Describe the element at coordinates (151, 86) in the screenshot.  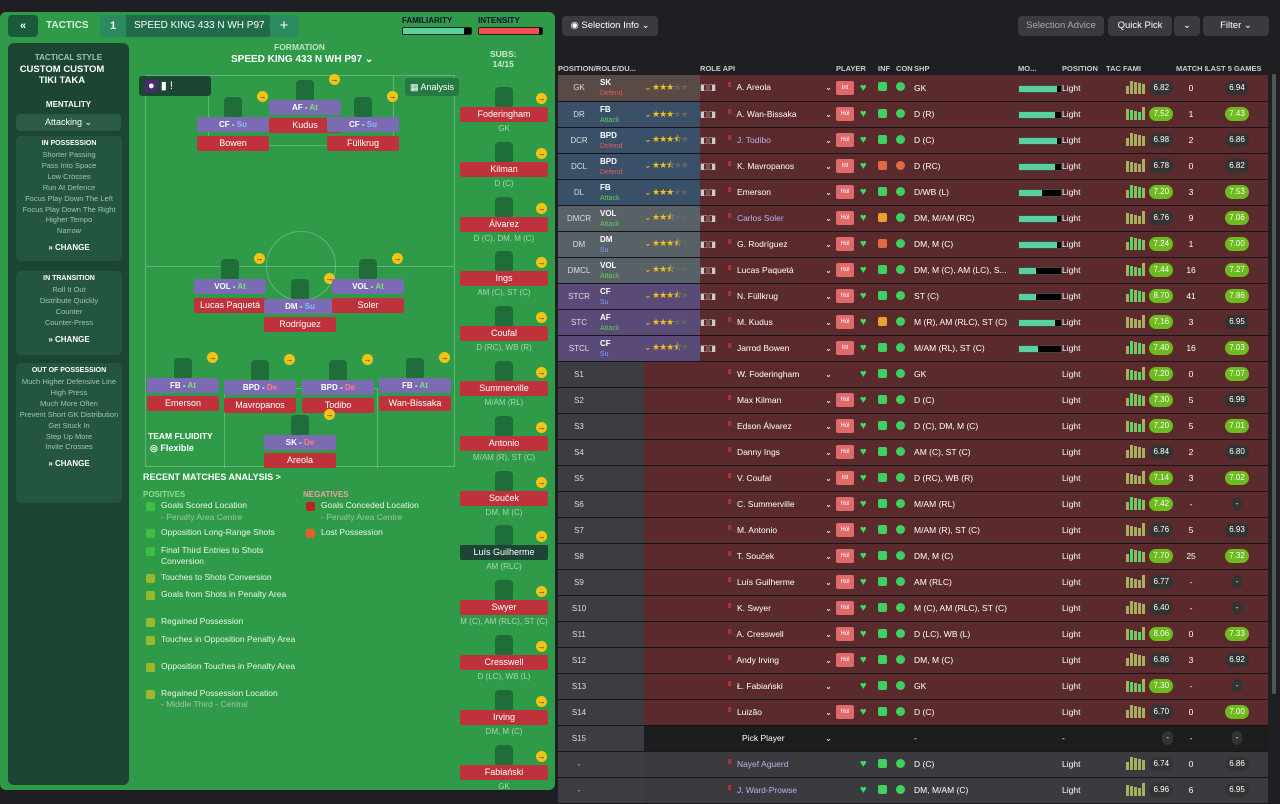
I see `info-icon: ●` at that location.